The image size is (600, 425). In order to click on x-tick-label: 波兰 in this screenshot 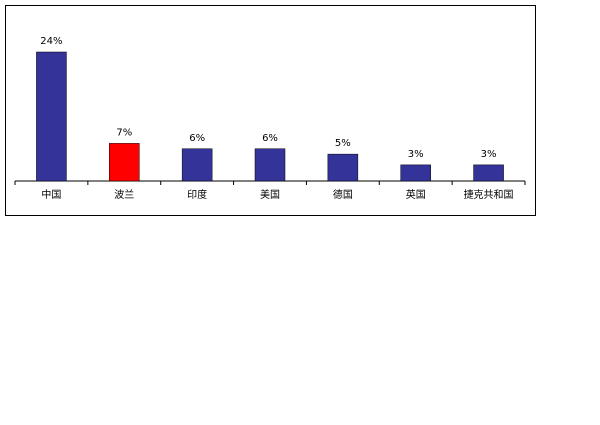, I will do `click(124, 194)`.